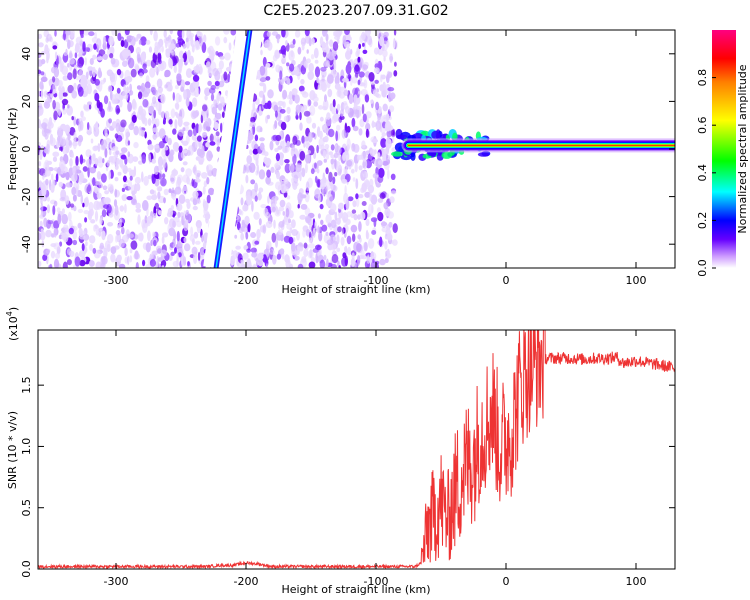 Image resolution: width=750 pixels, height=600 pixels. I want to click on colorbar-gradient, so click(724, 149).